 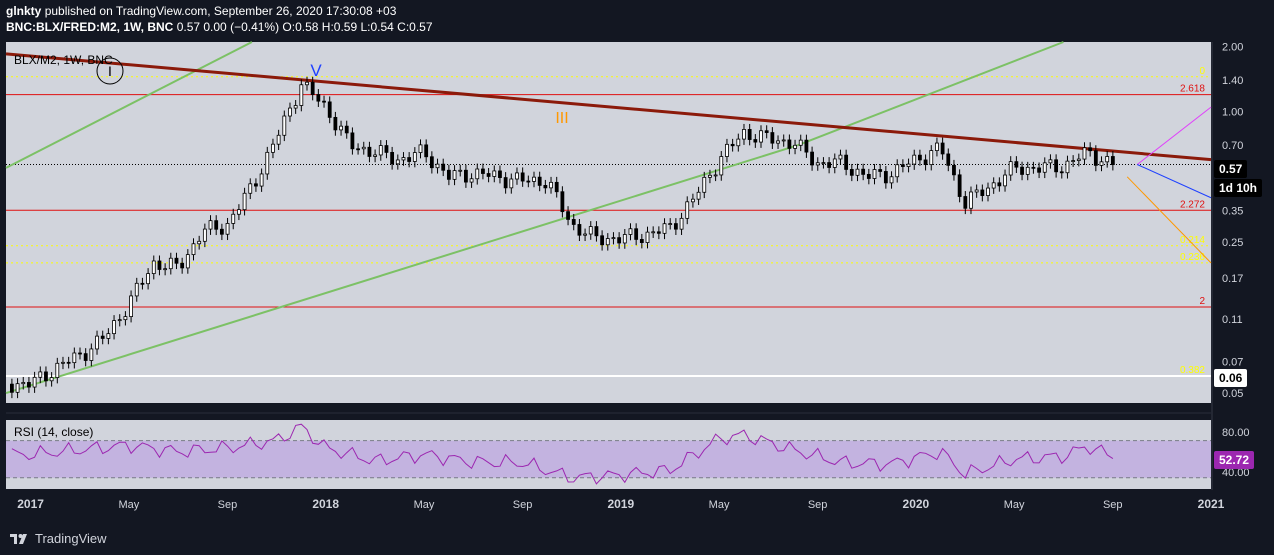 I want to click on projection-down-line, so click(x=1169, y=220).